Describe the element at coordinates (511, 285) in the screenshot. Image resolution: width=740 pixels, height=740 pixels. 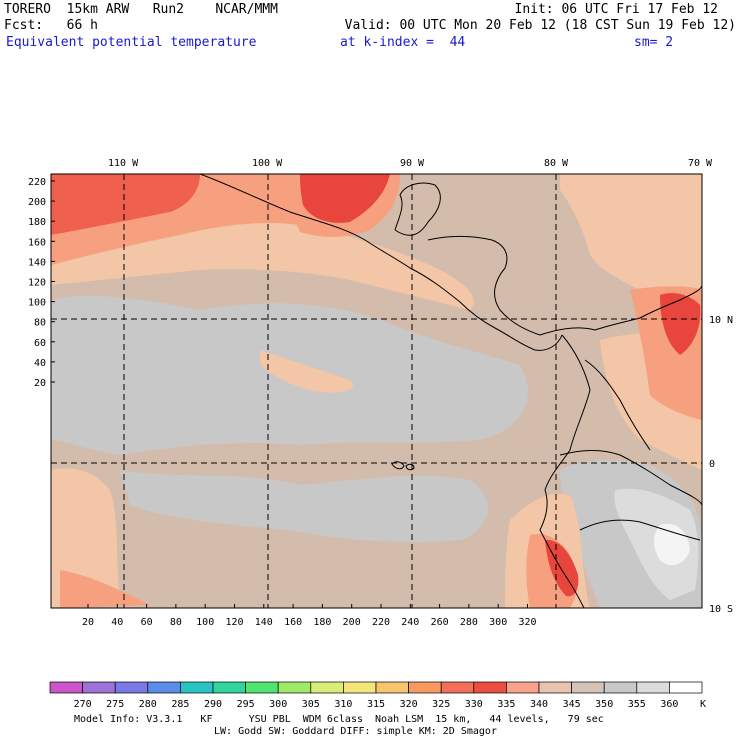
I see `coast-caribbean` at that location.